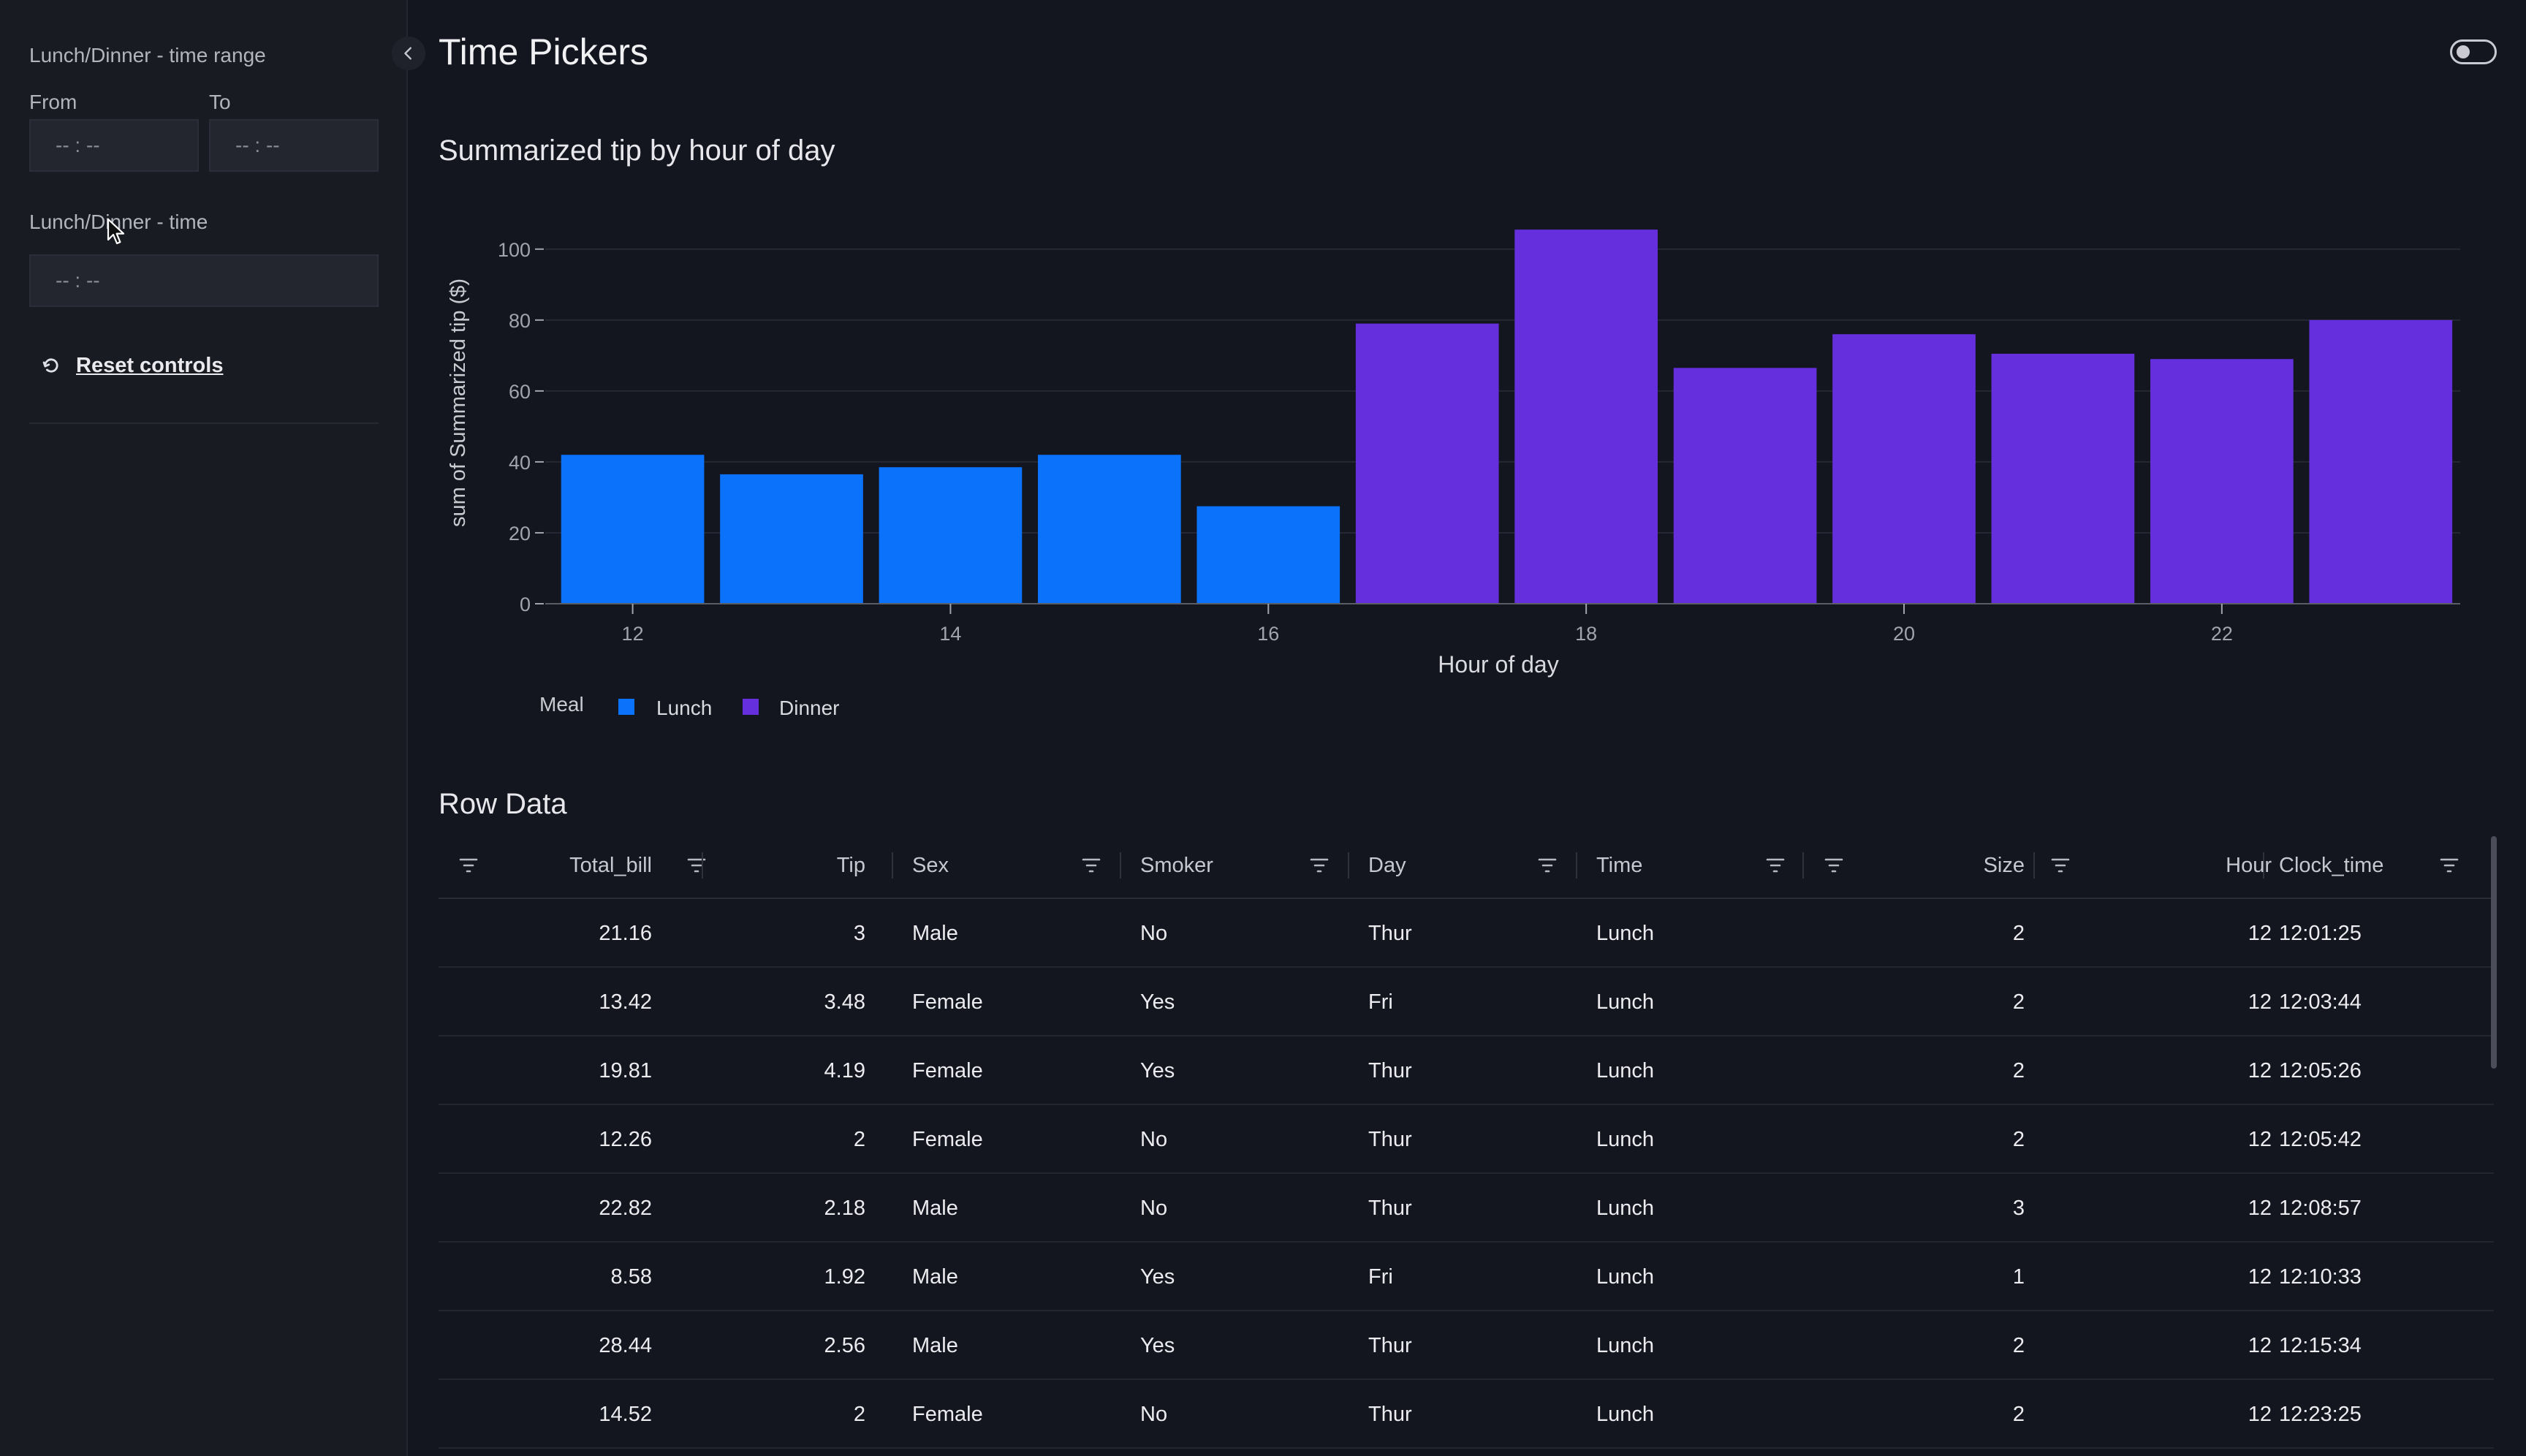  What do you see at coordinates (930, 865) in the screenshot?
I see `column-header-sex: Sex` at bounding box center [930, 865].